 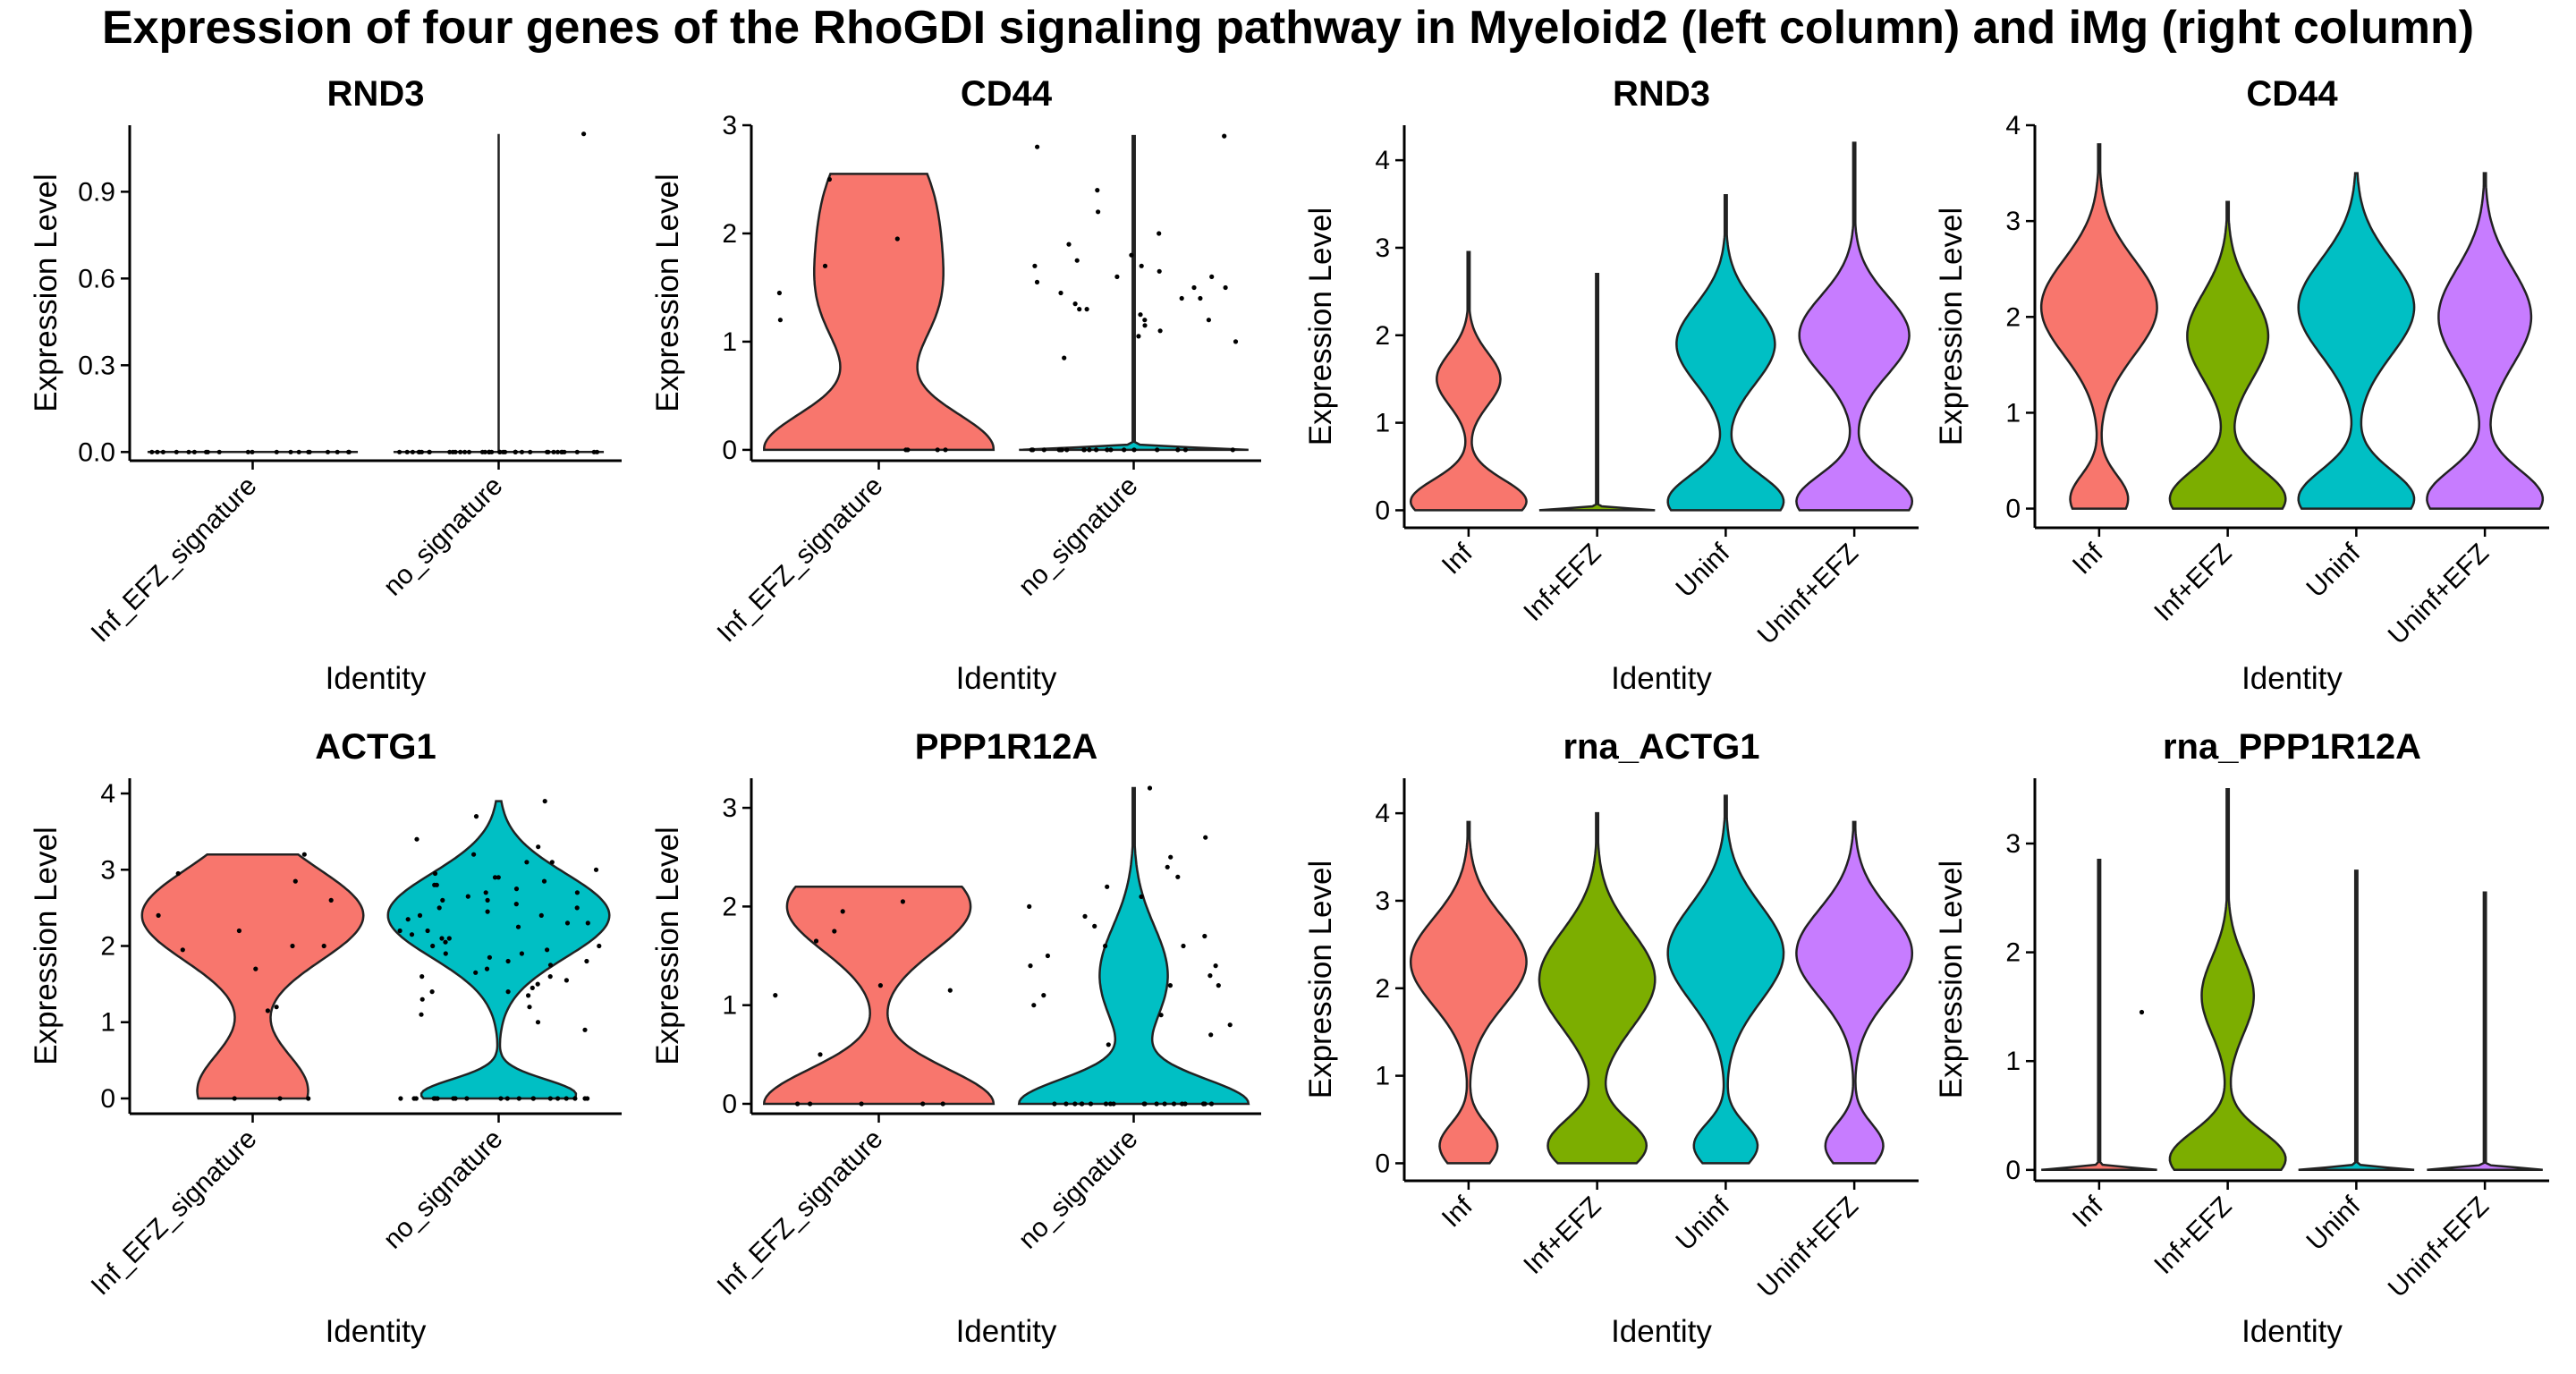 What do you see at coordinates (1382, 160) in the screenshot?
I see `y-tick-label: 4` at bounding box center [1382, 160].